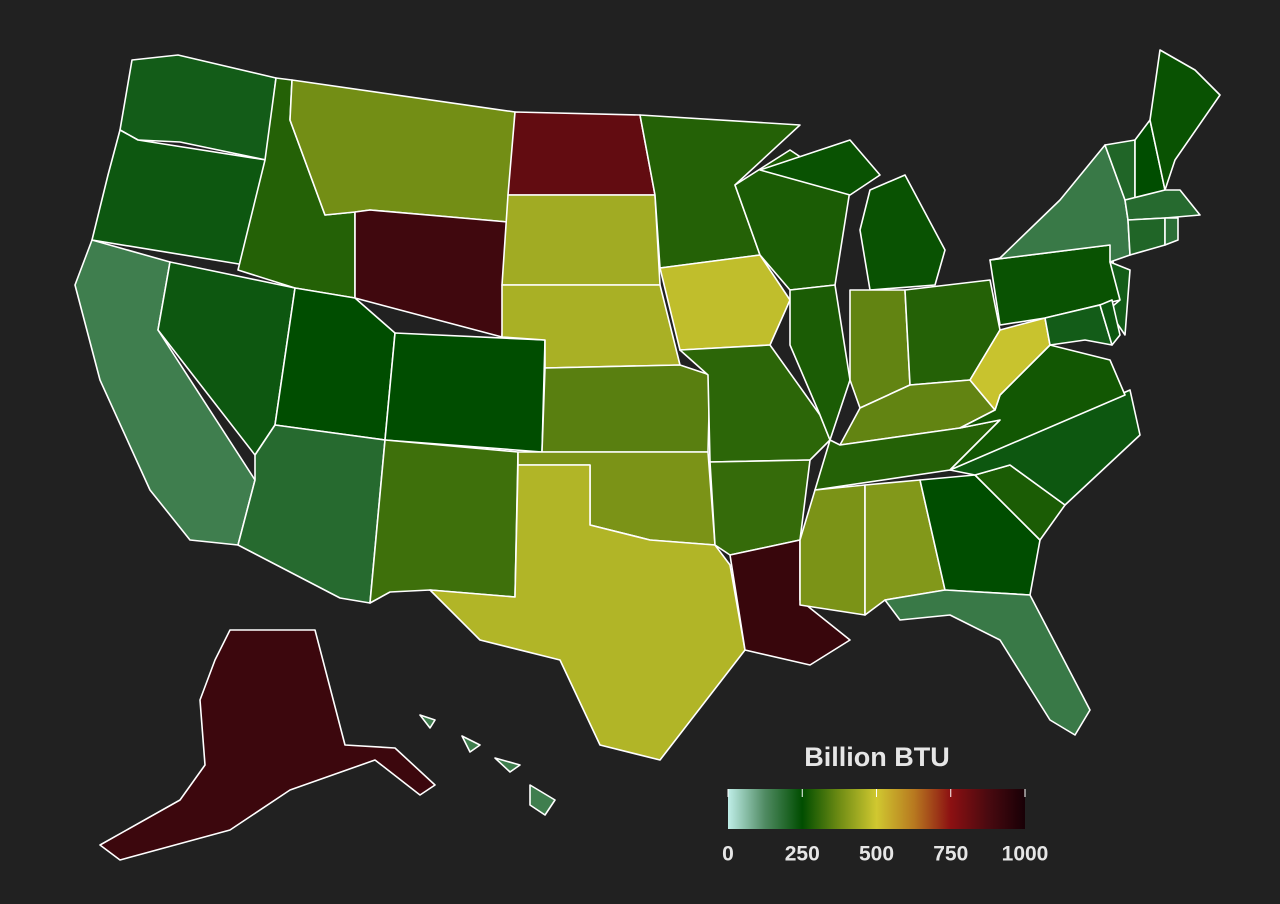 This screenshot has width=1280, height=904. Describe the element at coordinates (876, 854) in the screenshot. I see `colorbar-tick-label: 500` at that location.